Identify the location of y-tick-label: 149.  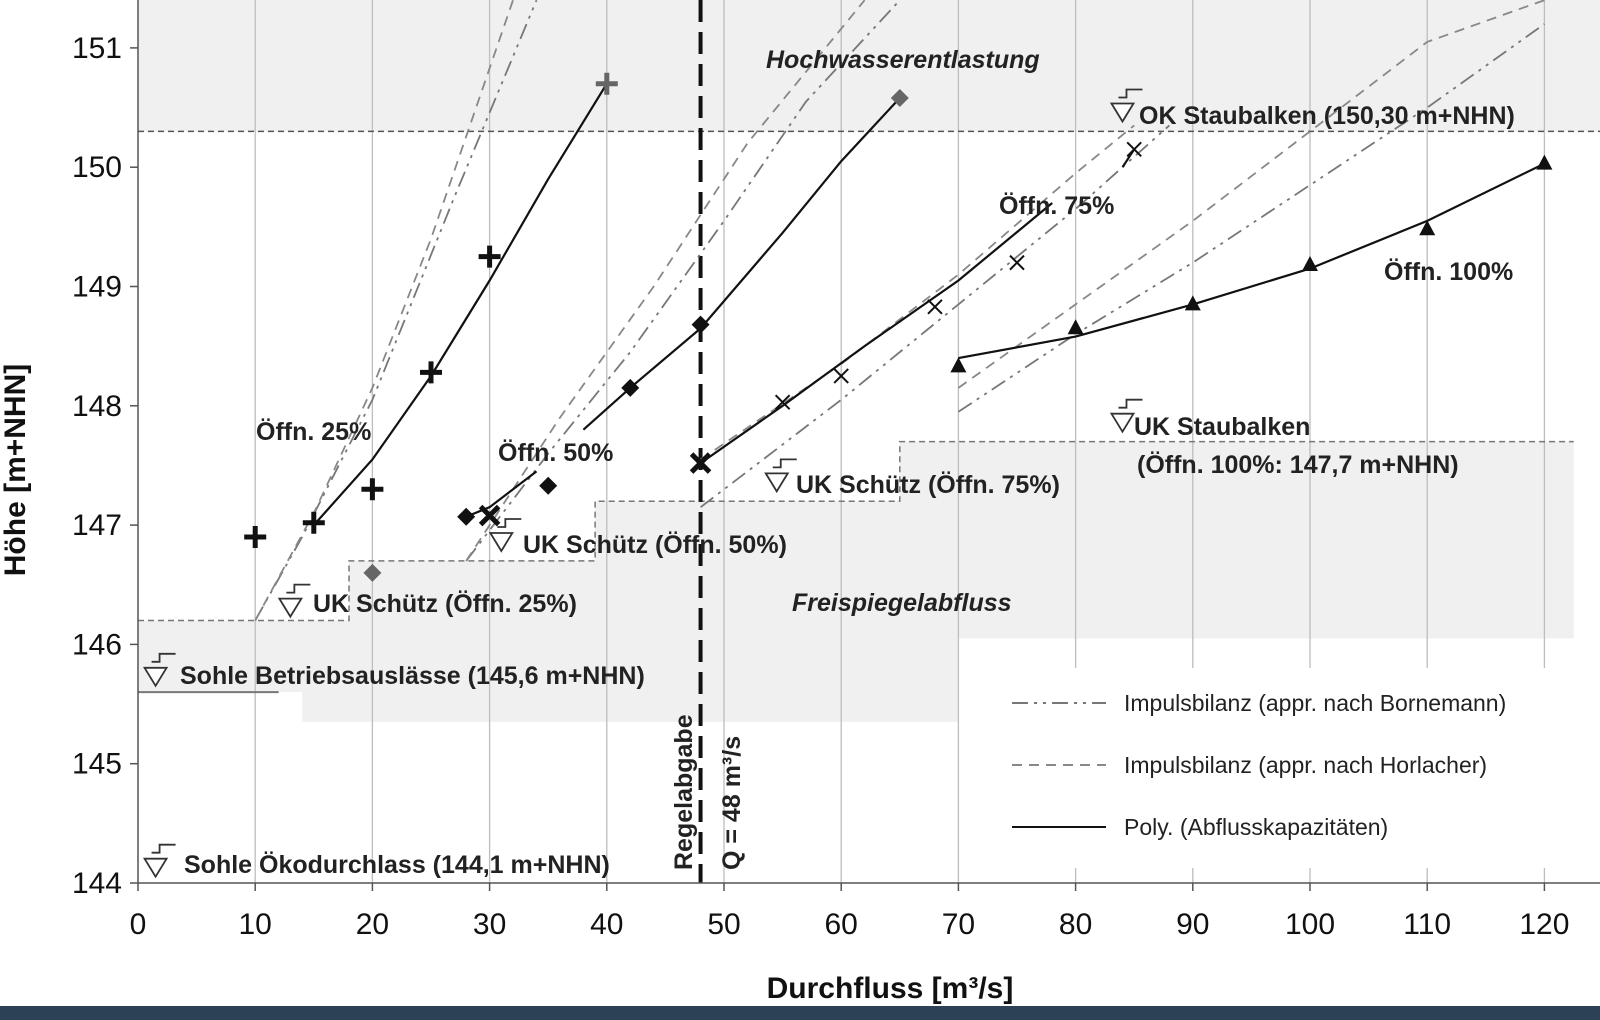
(97, 287).